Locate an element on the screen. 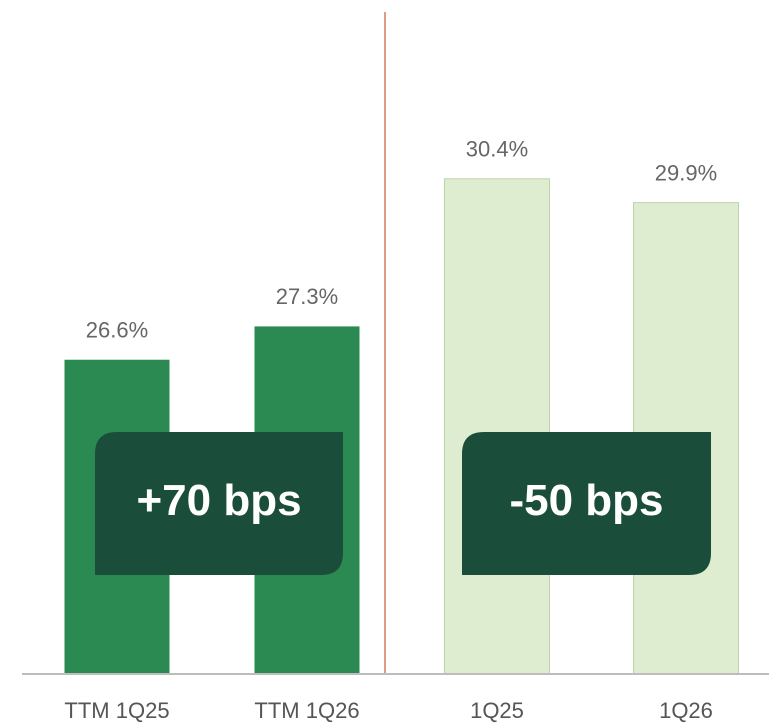 This screenshot has width=769, height=725. value-label: 27.3% is located at coordinates (307, 296).